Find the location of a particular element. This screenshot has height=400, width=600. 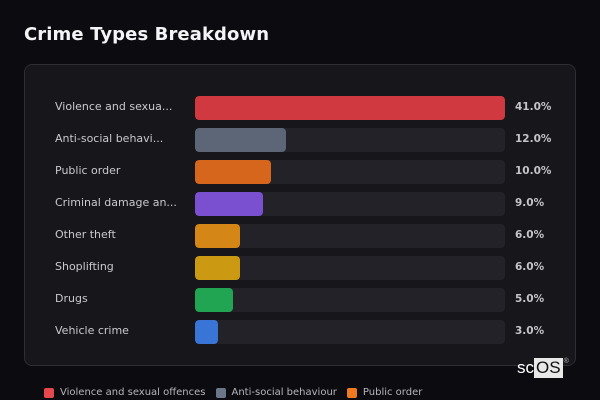

bar-percent: 9.0% is located at coordinates (530, 203).